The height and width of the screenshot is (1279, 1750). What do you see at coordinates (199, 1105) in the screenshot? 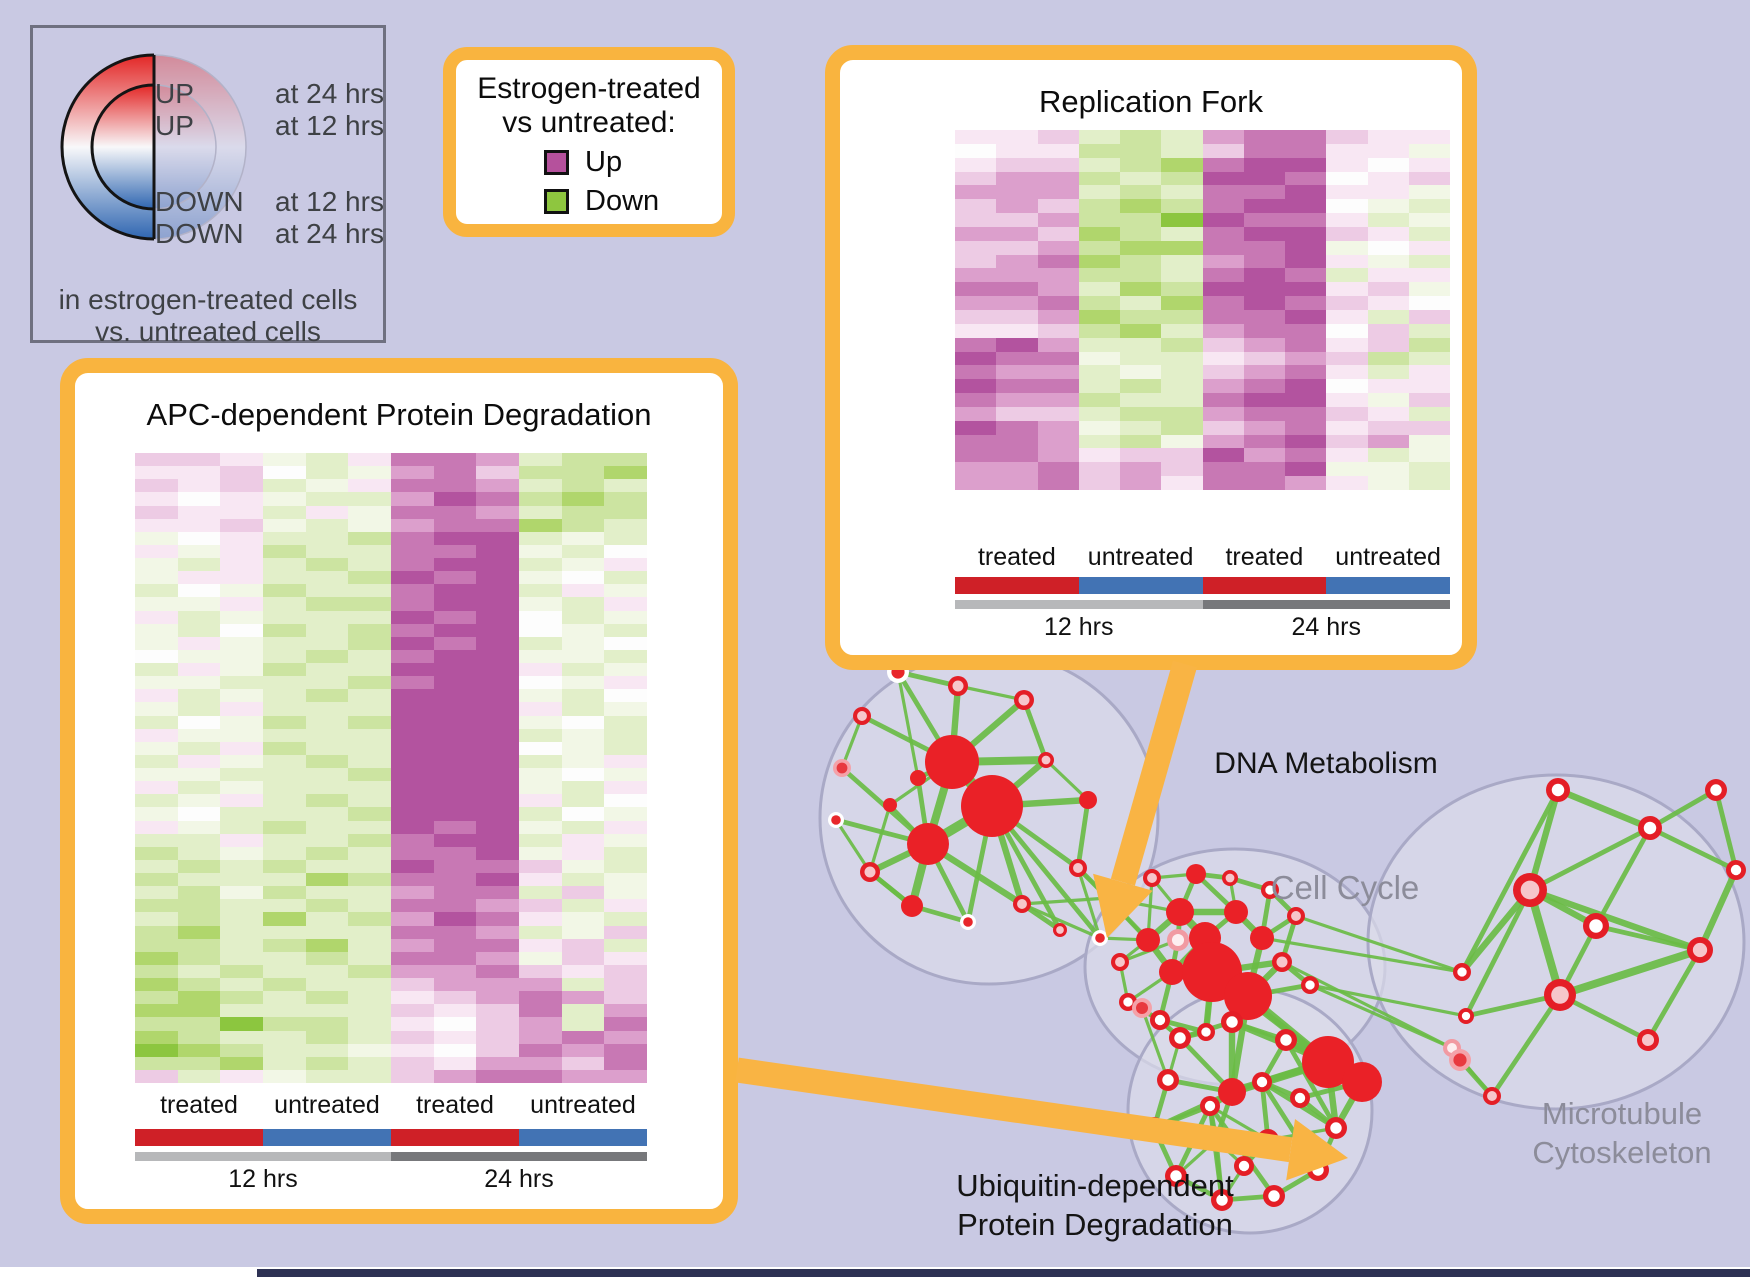
I see `condition-label: treated` at bounding box center [199, 1105].